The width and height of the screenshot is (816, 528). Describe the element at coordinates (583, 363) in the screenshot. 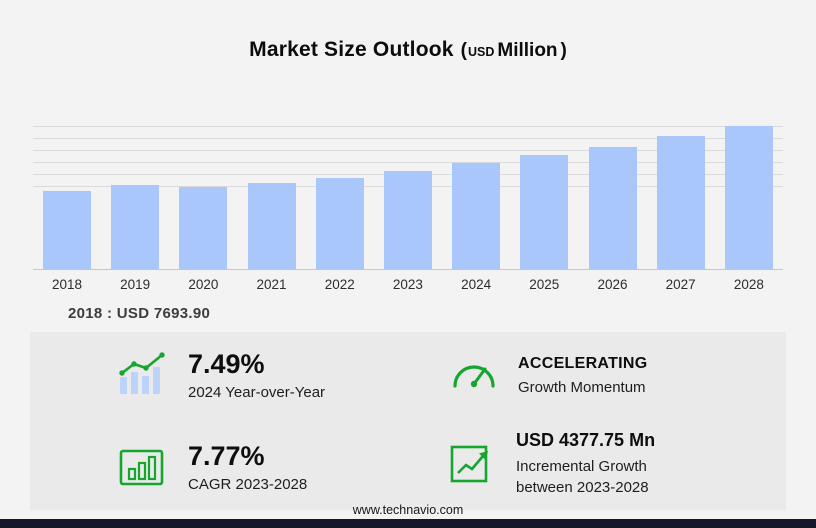

I see `momentum-value: ACCELERATING` at that location.